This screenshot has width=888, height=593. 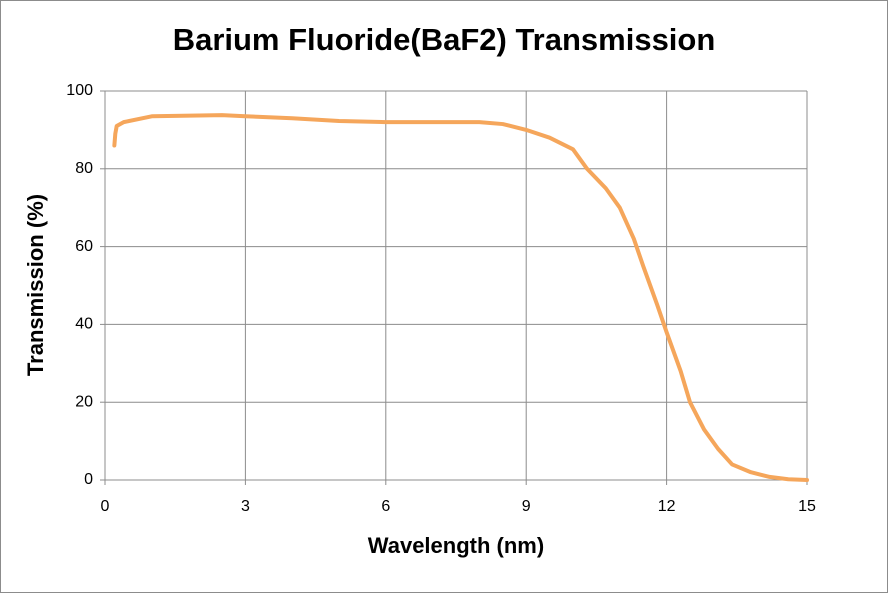 I want to click on y-tick-label: 80, so click(x=84, y=168).